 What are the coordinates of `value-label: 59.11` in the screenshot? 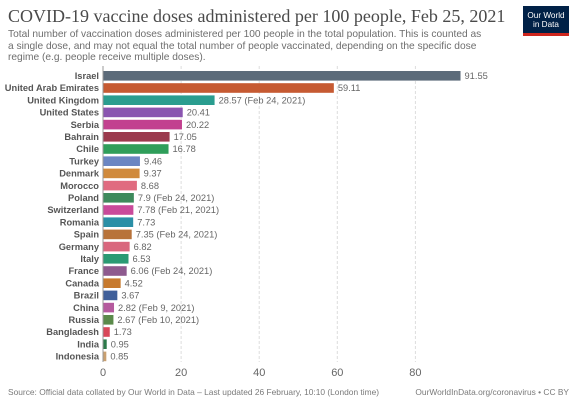 It's located at (349, 88).